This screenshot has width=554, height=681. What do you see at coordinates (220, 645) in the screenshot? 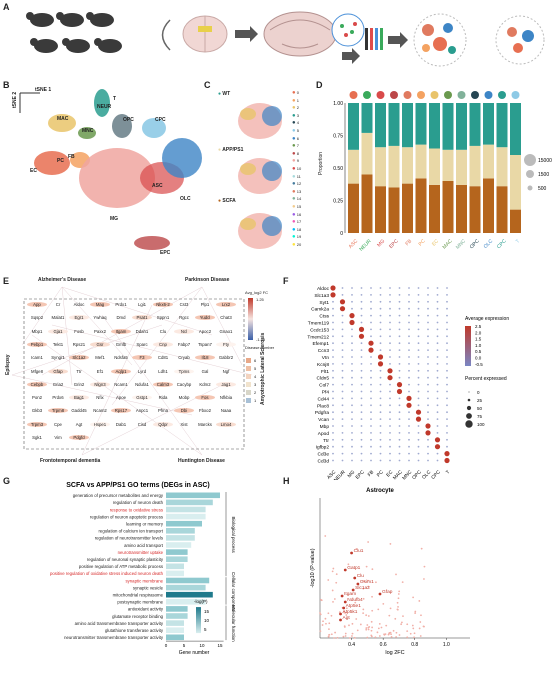
I see `g-xtick: 15` at bounding box center [220, 645].